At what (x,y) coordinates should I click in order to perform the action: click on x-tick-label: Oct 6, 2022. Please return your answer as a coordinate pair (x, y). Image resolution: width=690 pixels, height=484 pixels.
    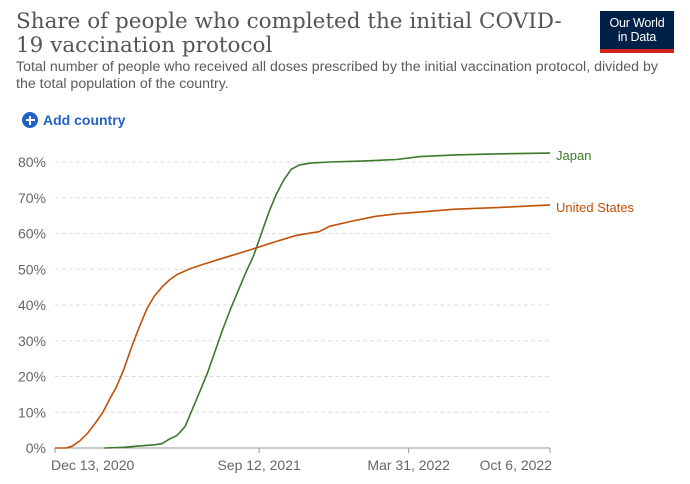
    Looking at the image, I should click on (516, 465).